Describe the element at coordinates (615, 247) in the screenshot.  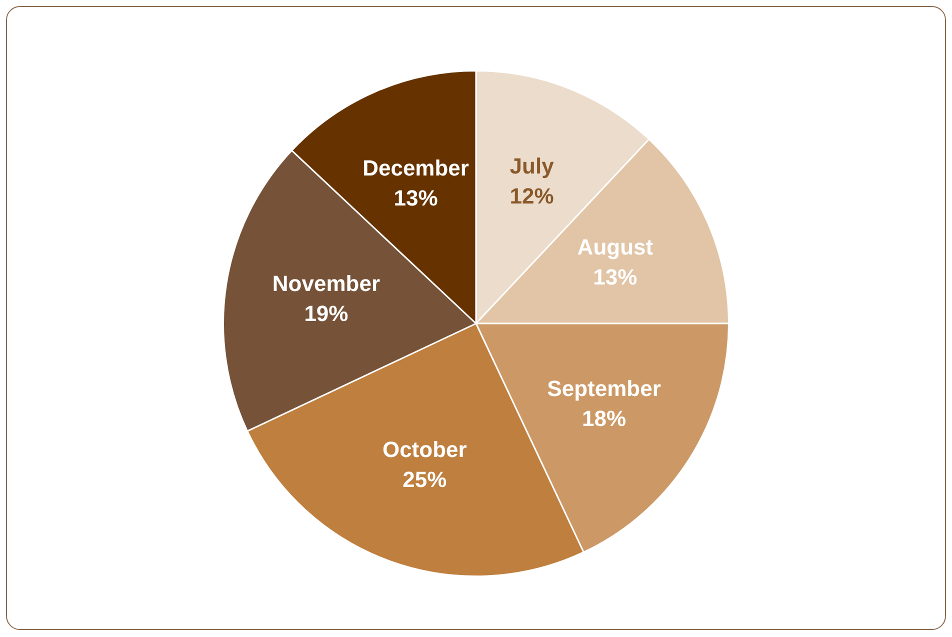
I see `slice-label: August` at that location.